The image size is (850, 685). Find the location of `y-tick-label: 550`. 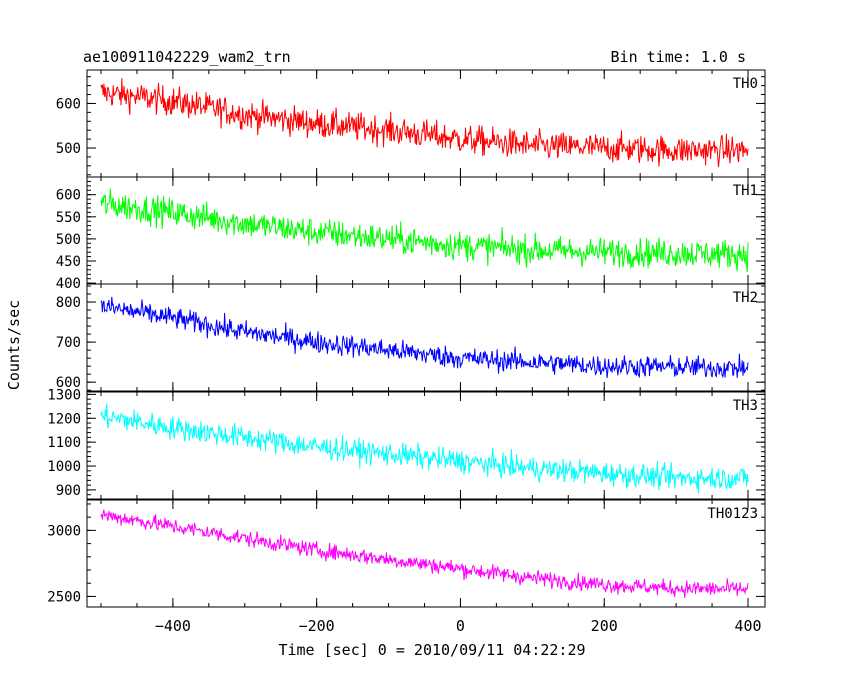

y-tick-label: 550 is located at coordinates (68, 218).